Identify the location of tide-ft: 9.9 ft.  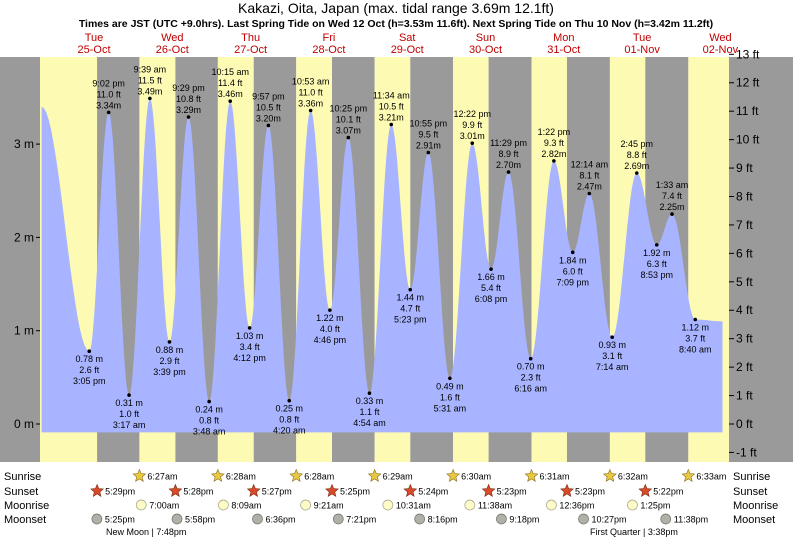
(472, 125).